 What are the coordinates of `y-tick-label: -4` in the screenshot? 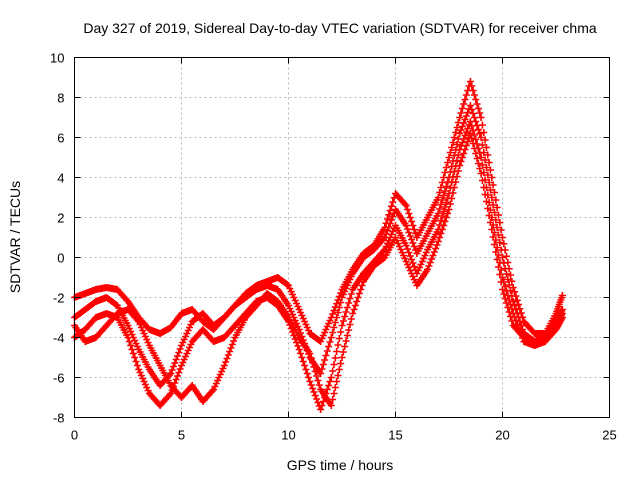 It's located at (59, 338).